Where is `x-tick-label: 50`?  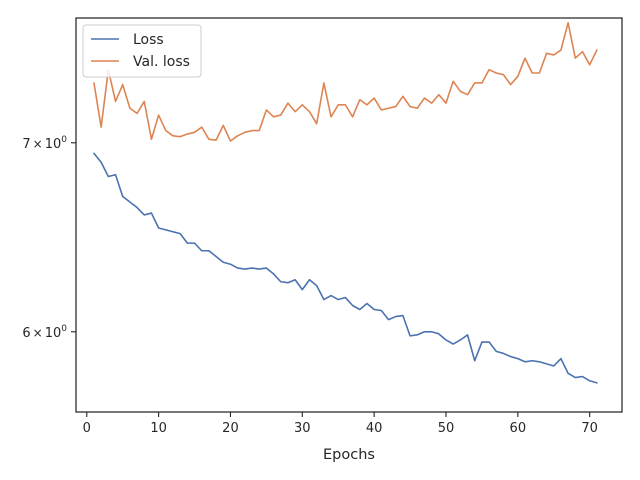
x-tick-label: 50 is located at coordinates (446, 428).